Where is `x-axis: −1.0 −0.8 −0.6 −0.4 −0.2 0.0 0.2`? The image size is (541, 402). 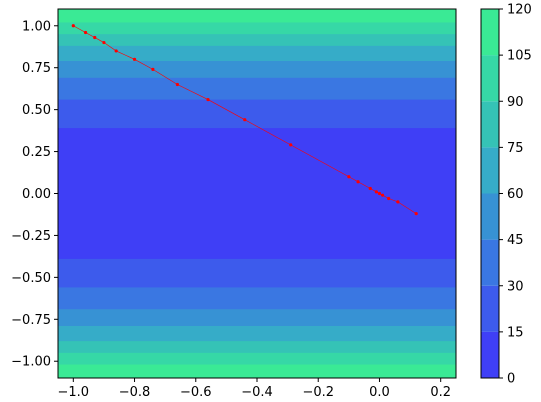 x-axis: −1.0 −0.8 −0.6 −0.4 −0.2 0.0 0.2 is located at coordinates (254, 389).